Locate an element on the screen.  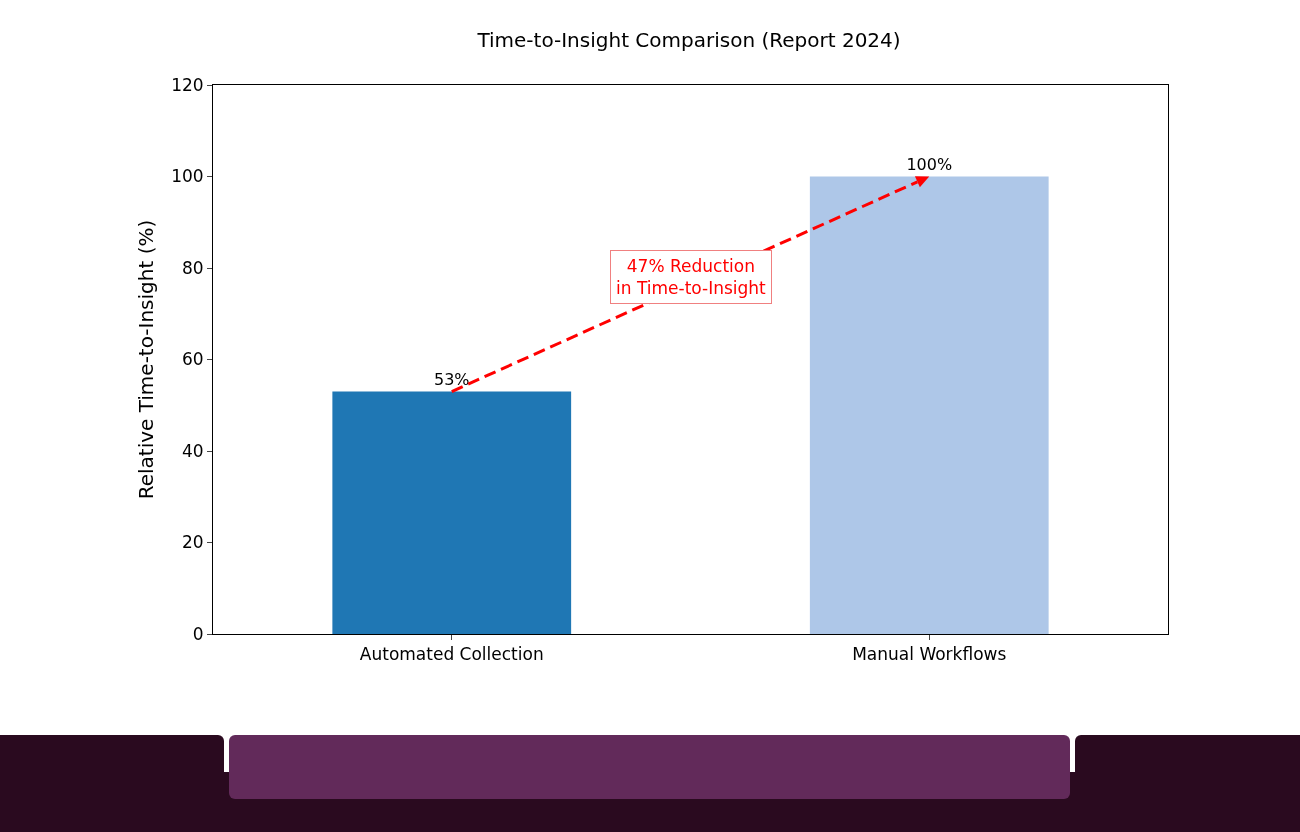
y-tick-label: 80 is located at coordinates (192, 267).